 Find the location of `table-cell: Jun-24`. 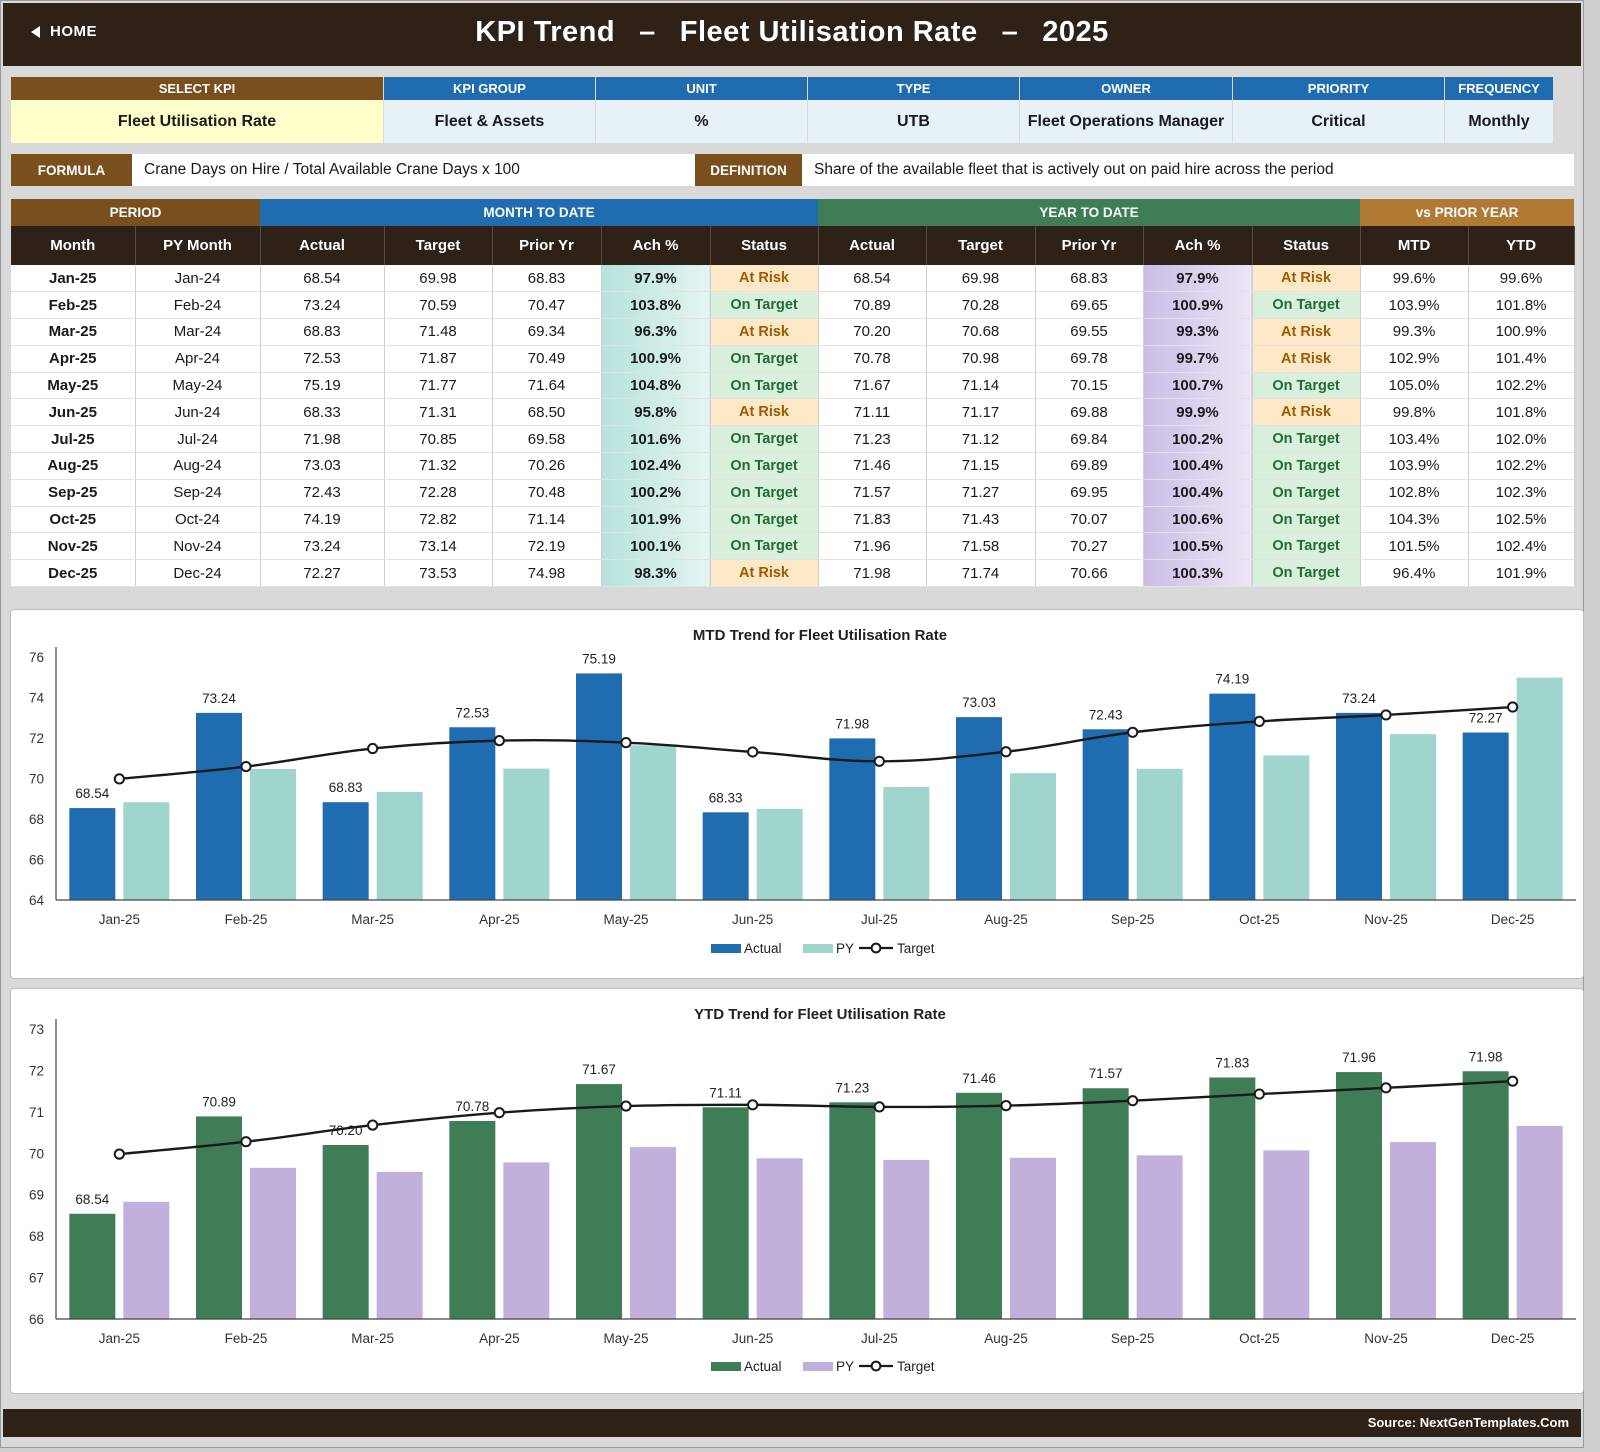

table-cell: Jun-24 is located at coordinates (198, 412).